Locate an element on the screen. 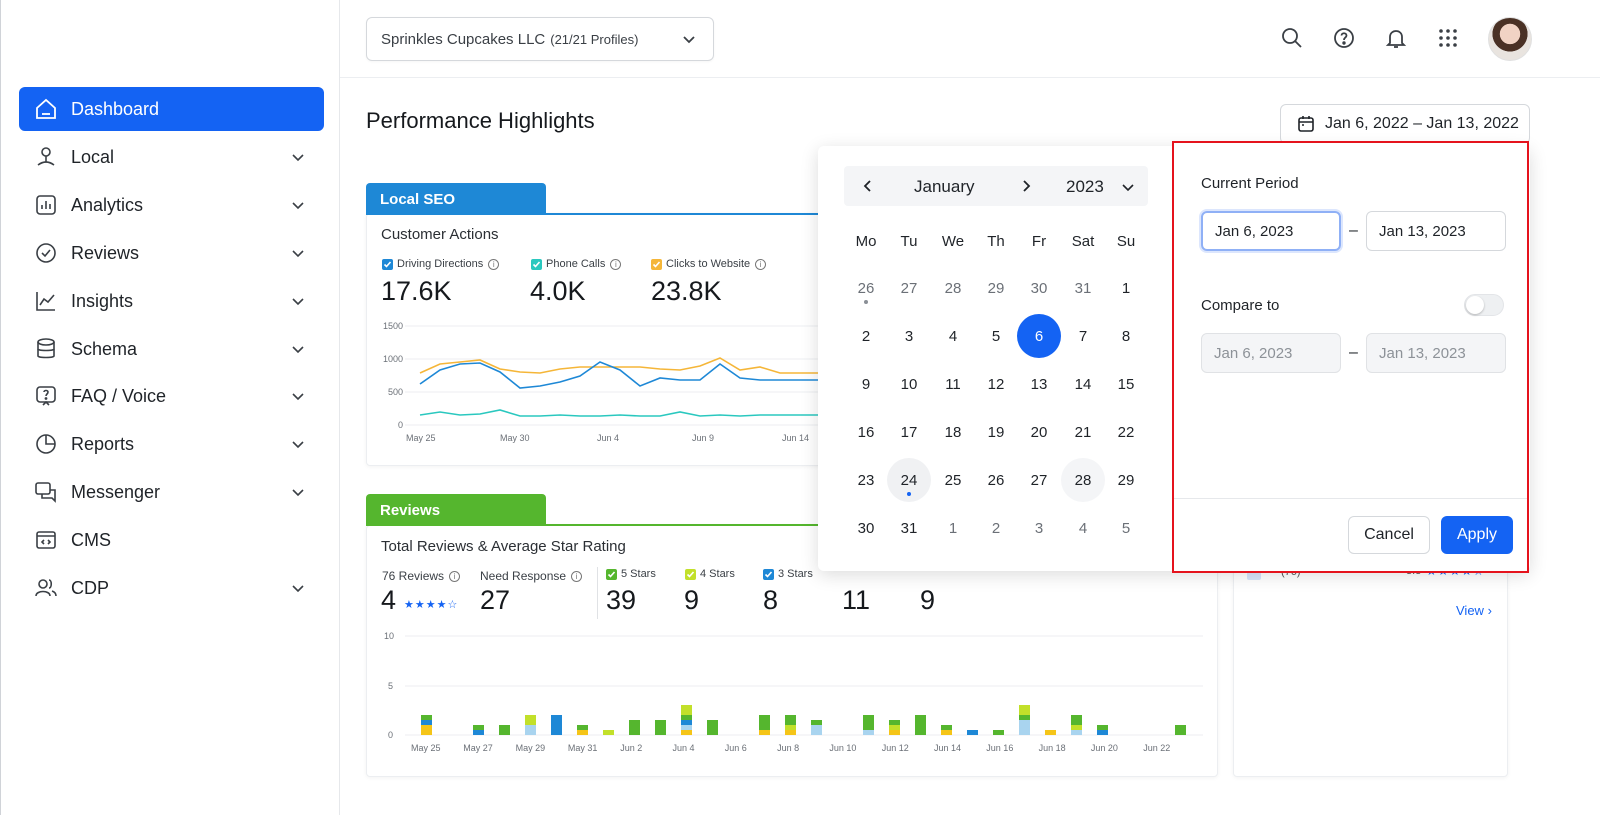 This screenshot has width=1600, height=815. apps-grid-icon is located at coordinates (1448, 38).